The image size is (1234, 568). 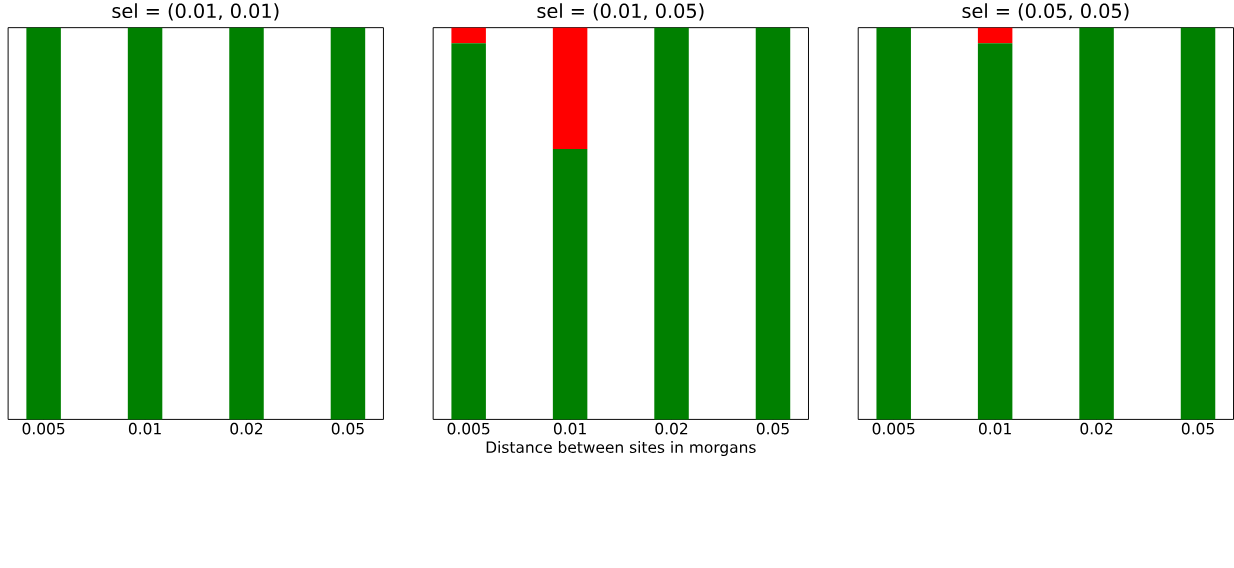 What do you see at coordinates (195, 12) in the screenshot?
I see `chart-title: sel = (0.01, 0.01)` at bounding box center [195, 12].